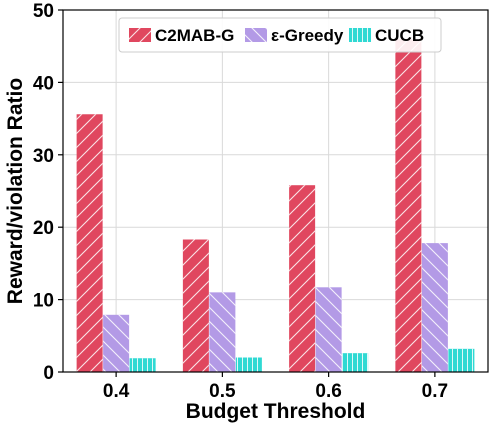 This screenshot has width=498, height=425. What do you see at coordinates (43, 83) in the screenshot?
I see `y-tick-label: 40` at bounding box center [43, 83].